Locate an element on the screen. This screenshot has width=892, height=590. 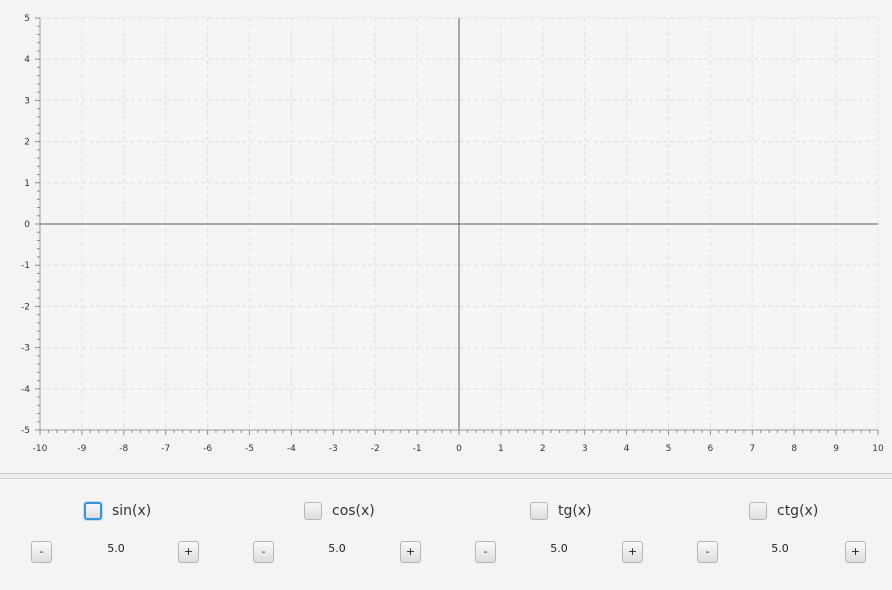
tg-checkbox is located at coordinates (539, 511).